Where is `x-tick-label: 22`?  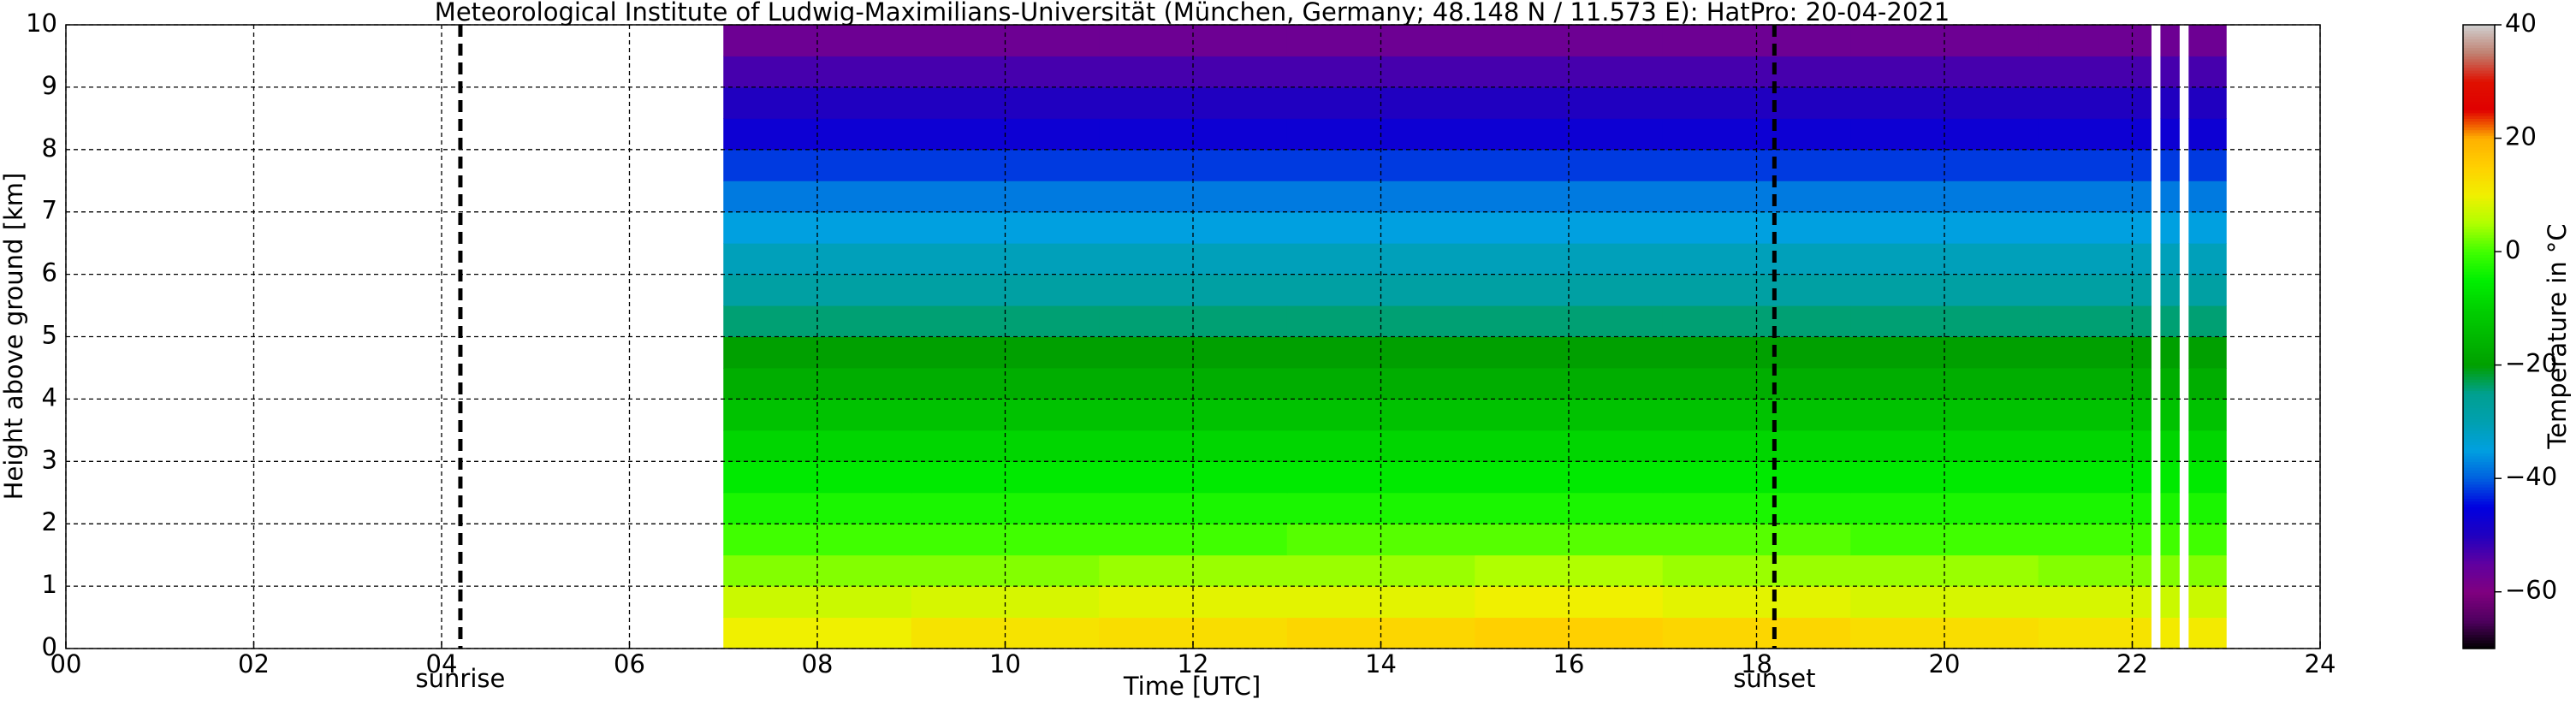
x-tick-label: 22 is located at coordinates (2132, 663).